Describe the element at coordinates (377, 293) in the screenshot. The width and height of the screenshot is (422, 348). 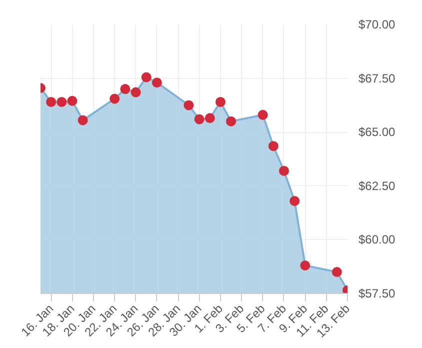
I see `y-tick-label: $57.50` at that location.